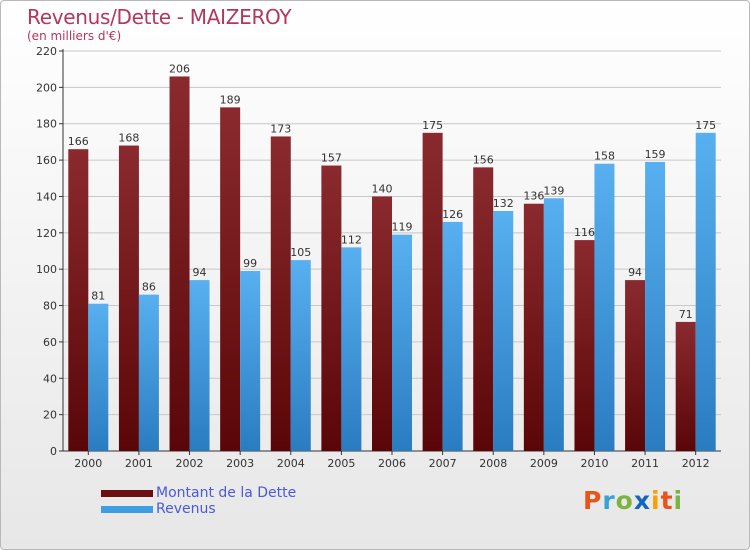 The image size is (750, 550). What do you see at coordinates (50, 306) in the screenshot?
I see `y-tick-label: 80` at bounding box center [50, 306].